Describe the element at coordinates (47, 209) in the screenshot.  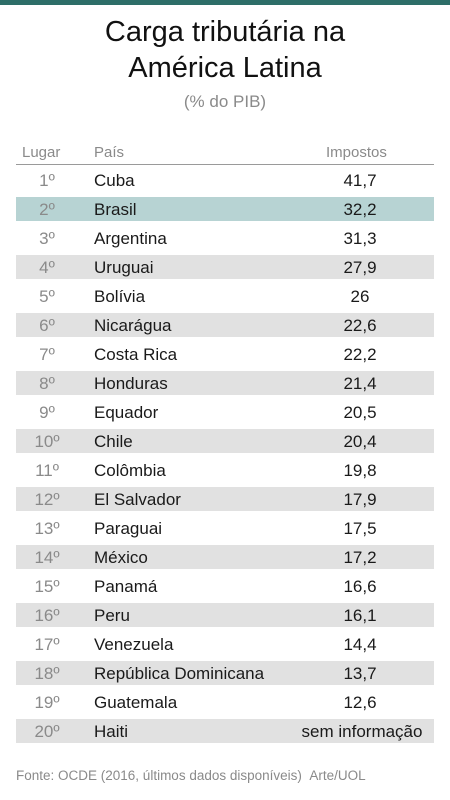
I see `row-rank: 2º` at that location.